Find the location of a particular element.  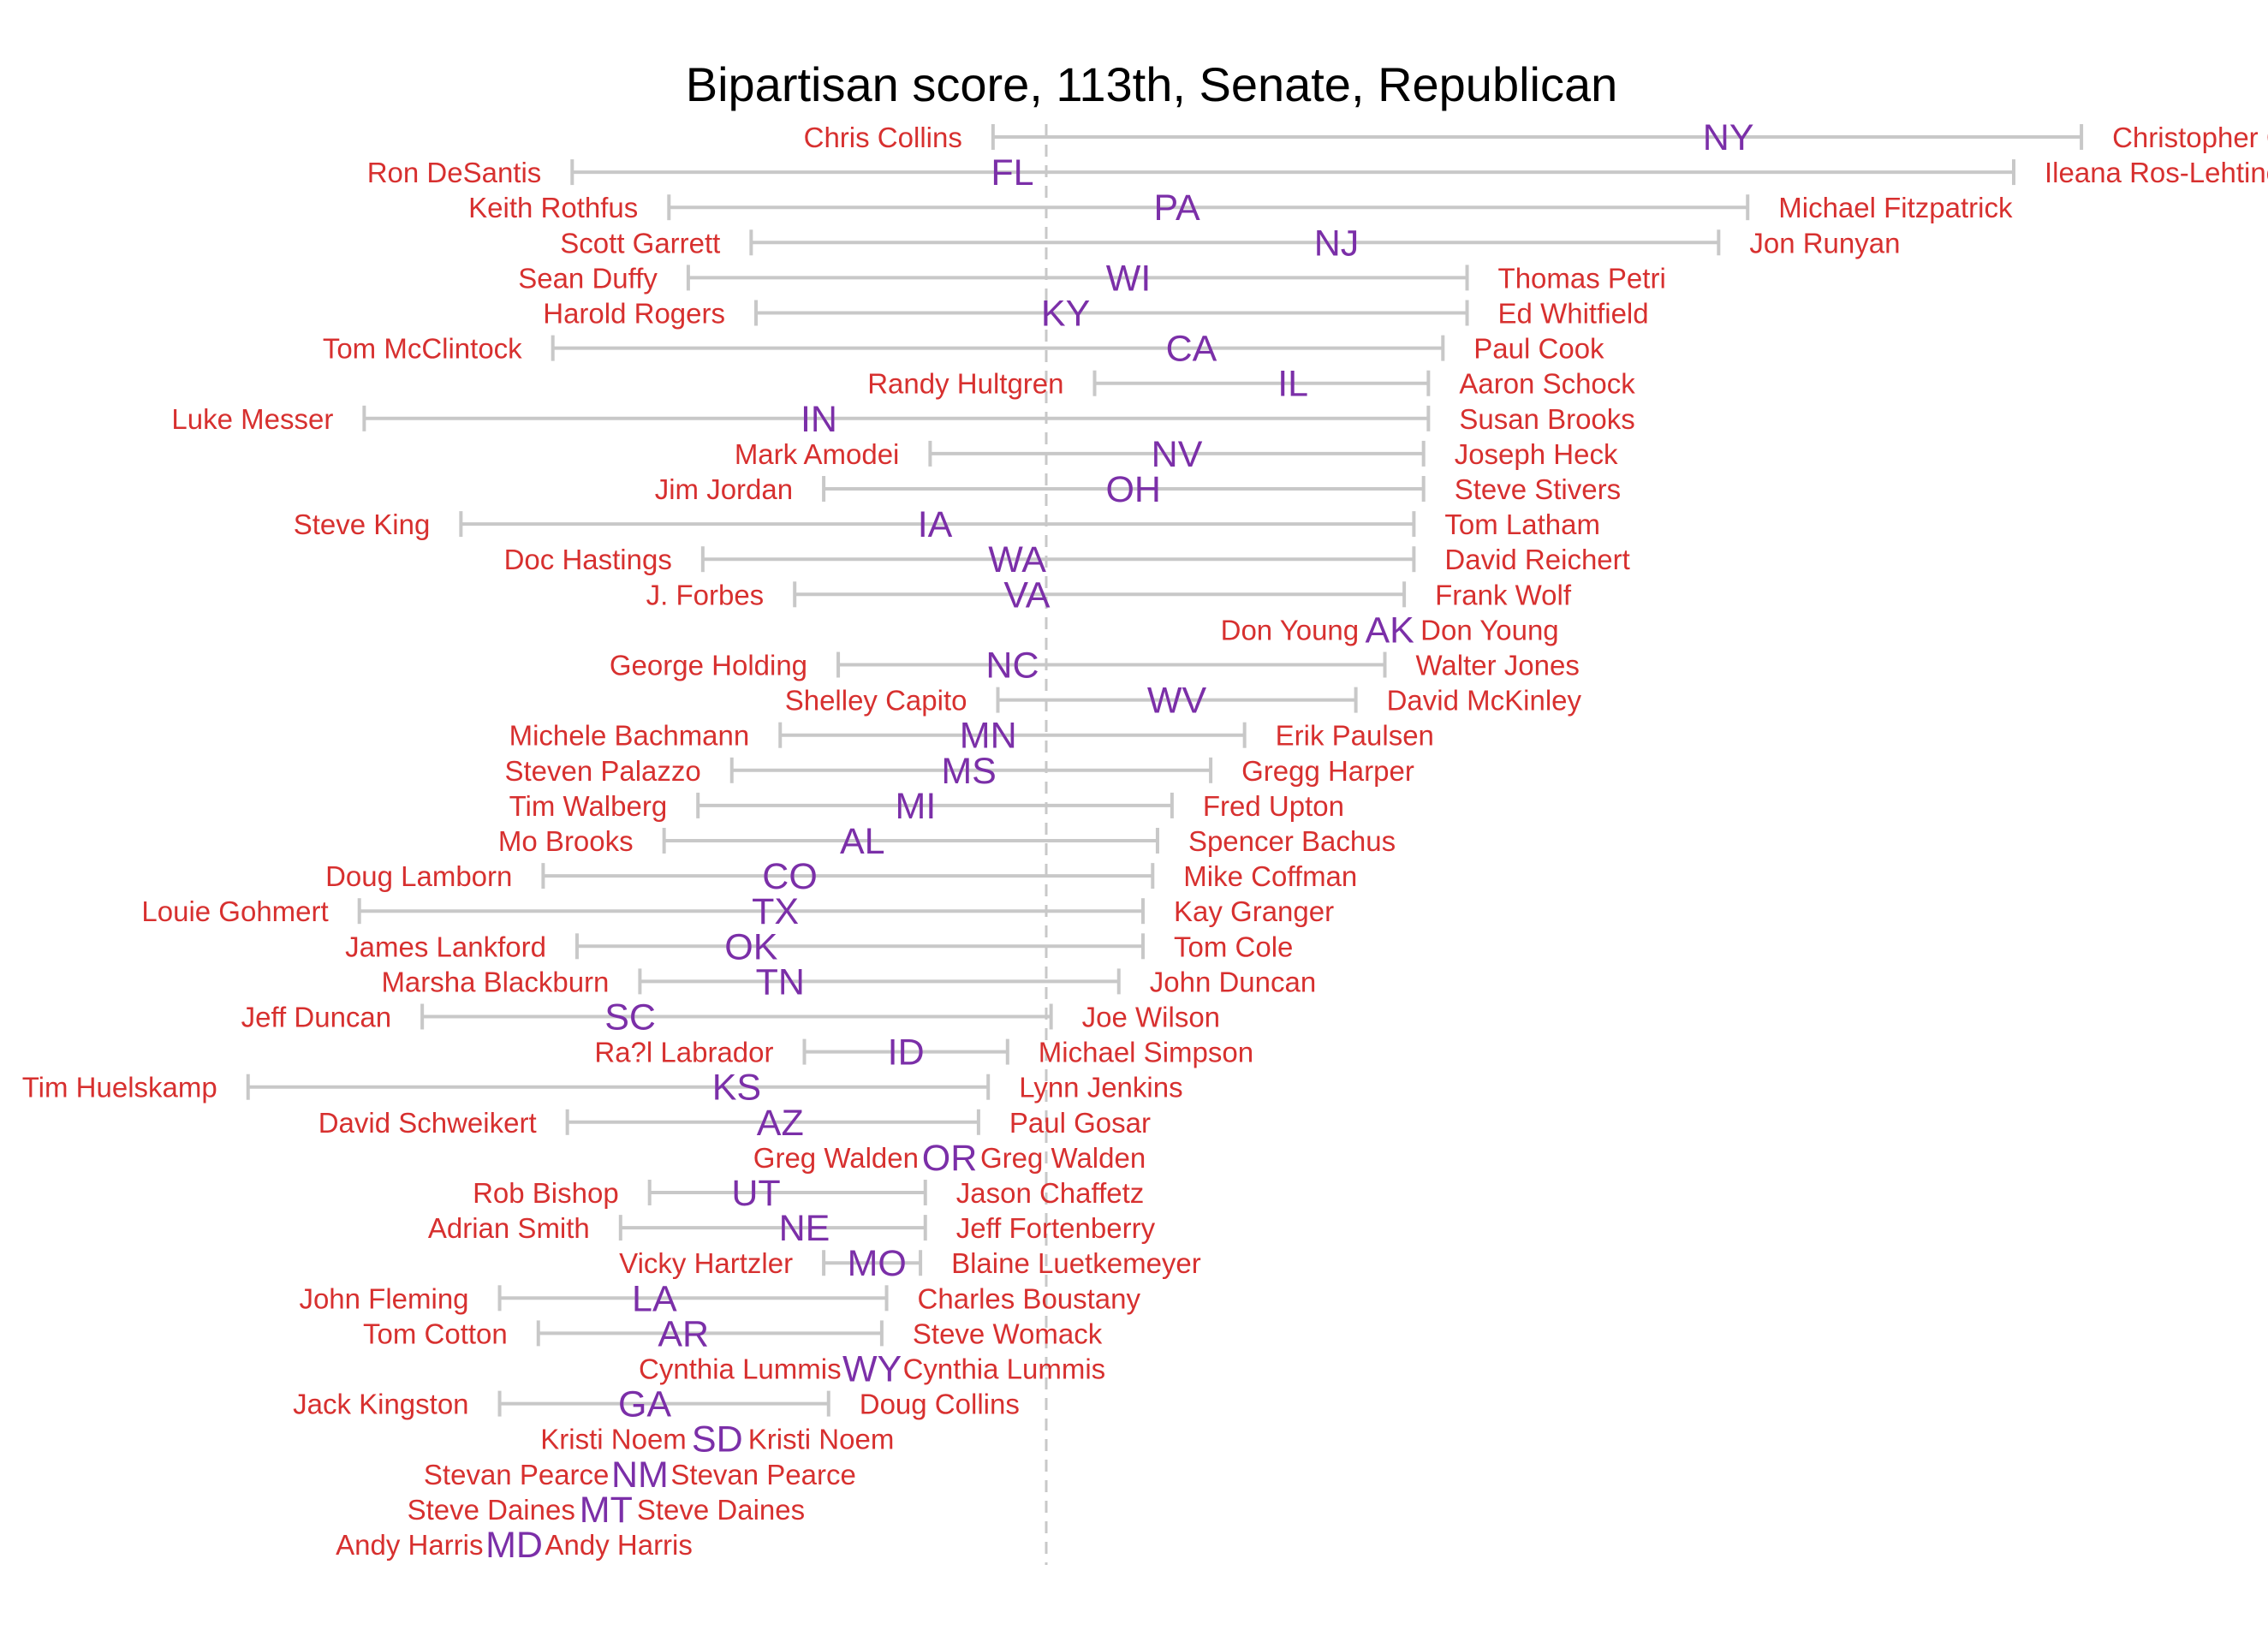

high-name-label-wi: Thomas Petri is located at coordinates (1582, 278).